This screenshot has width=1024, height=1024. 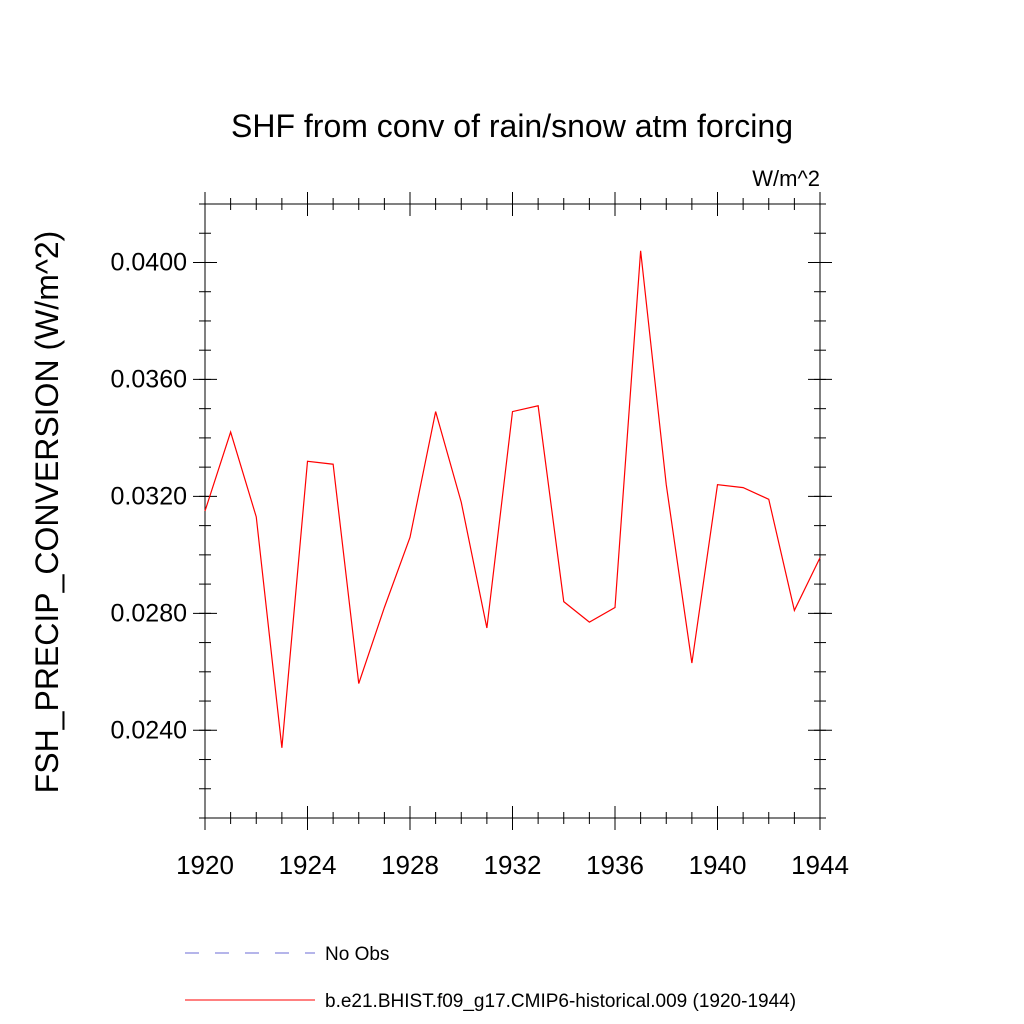 What do you see at coordinates (820, 865) in the screenshot?
I see `x-tick-label: 1944` at bounding box center [820, 865].